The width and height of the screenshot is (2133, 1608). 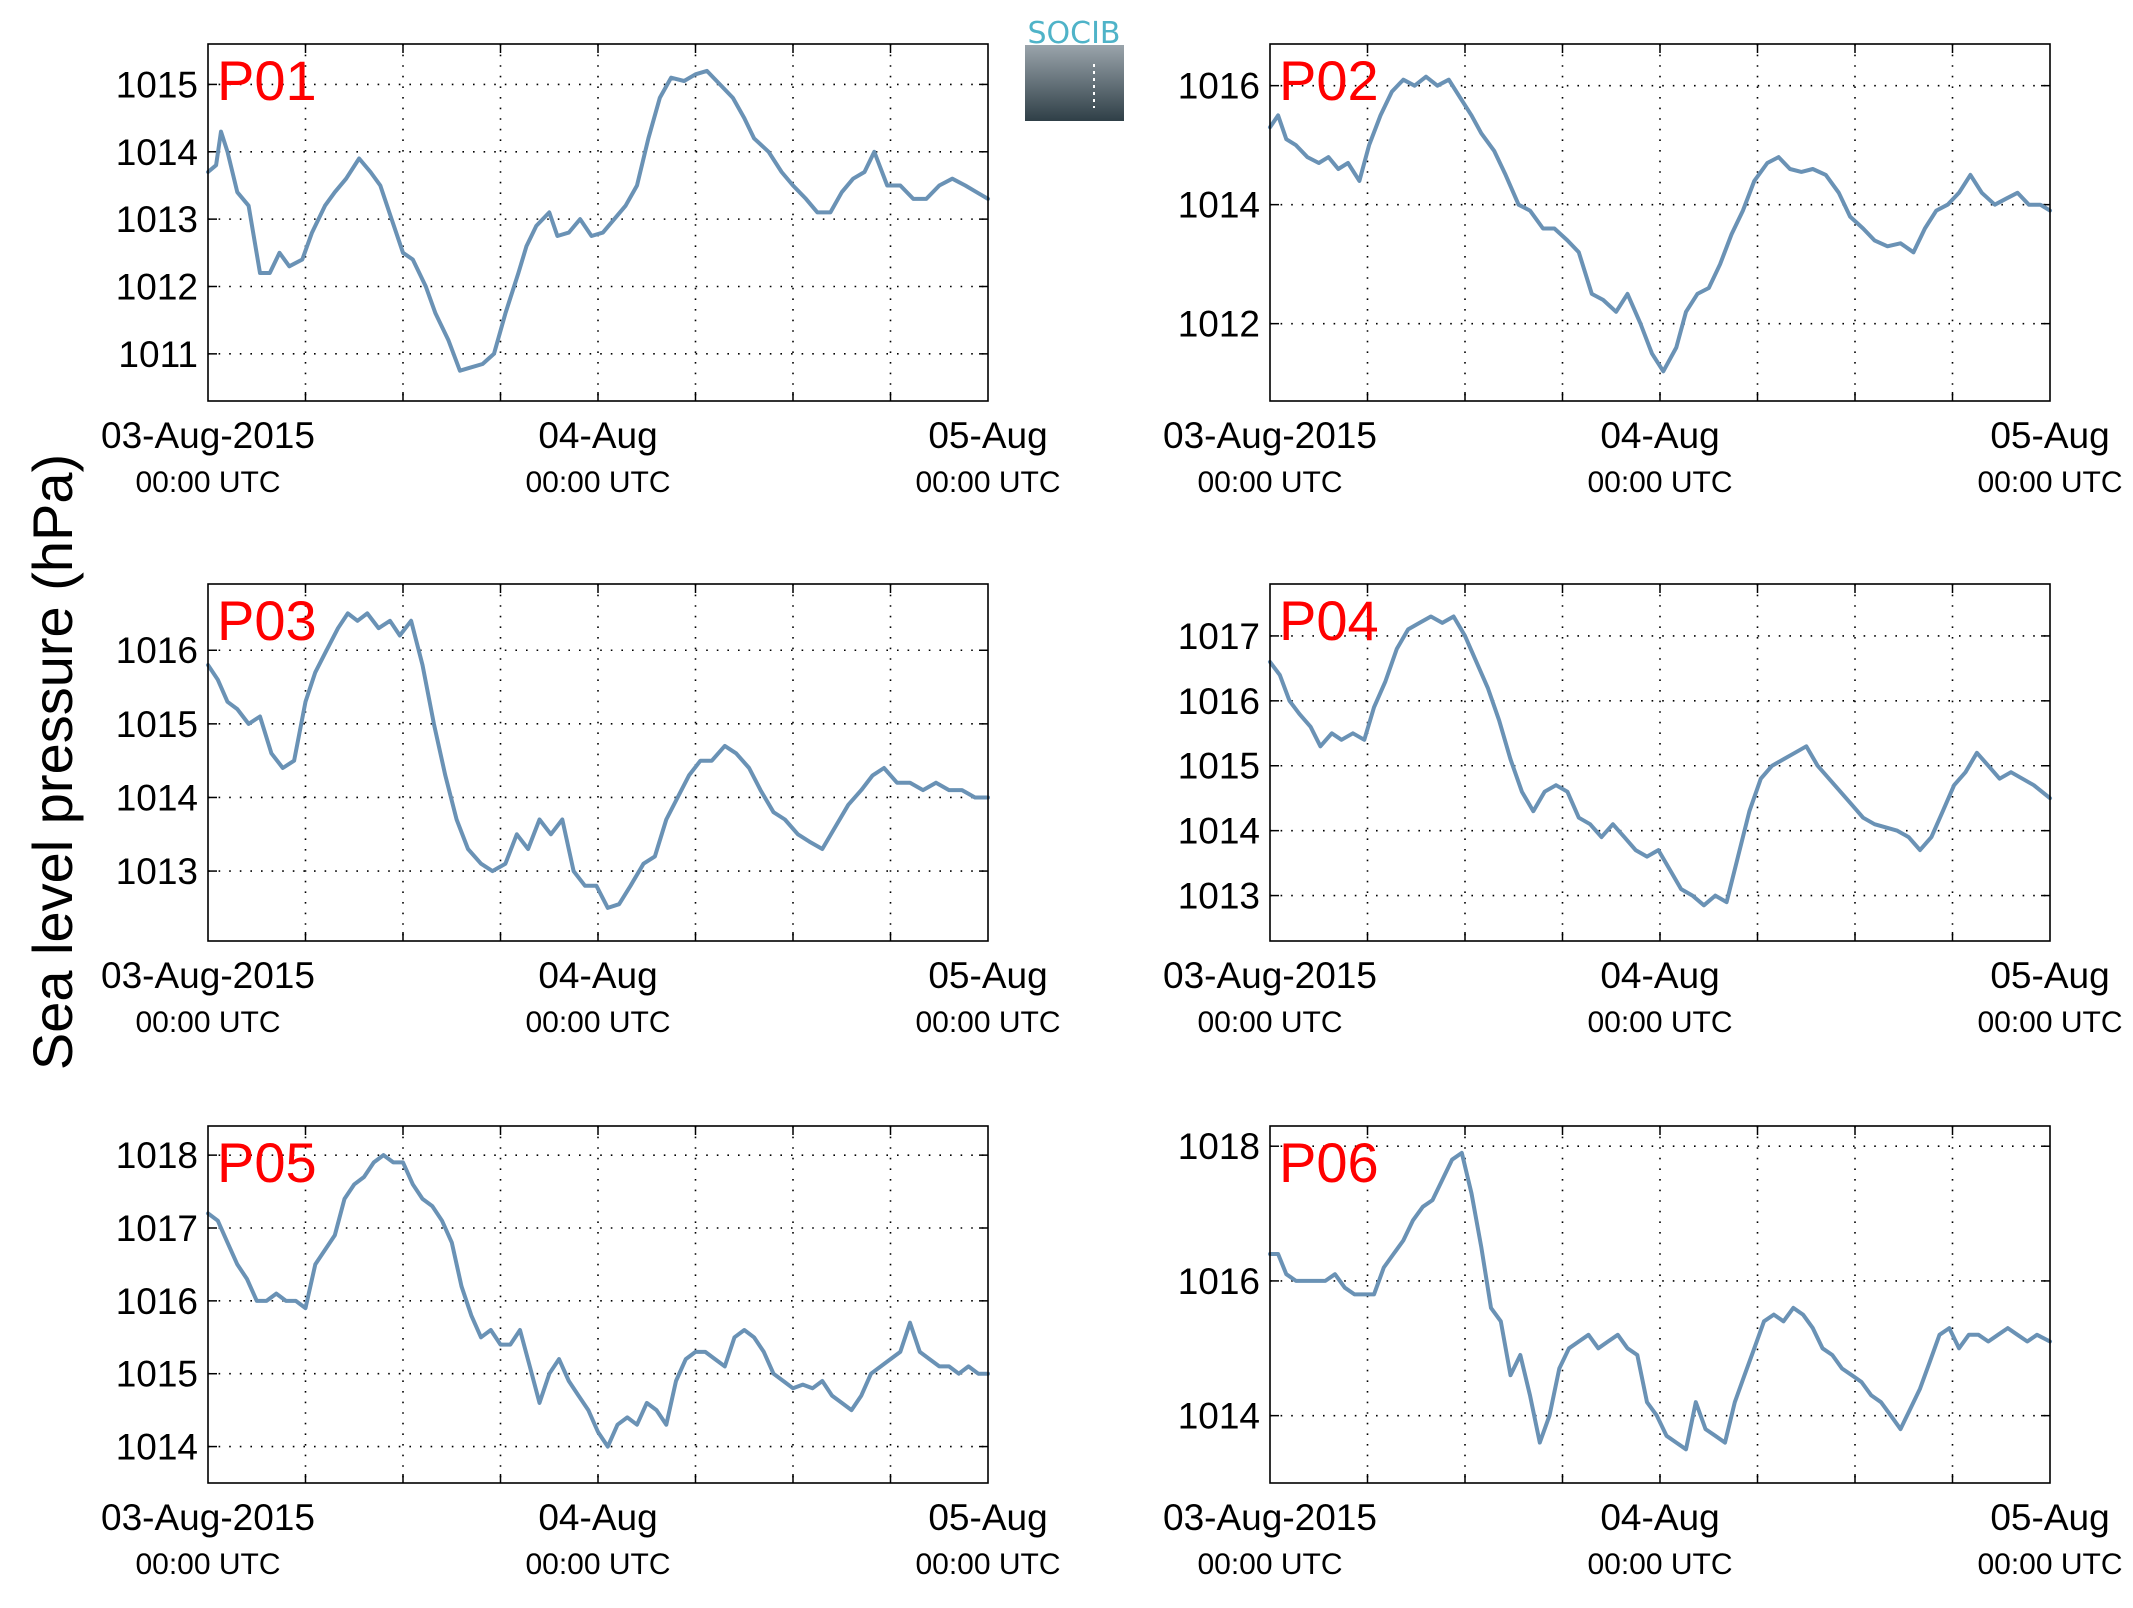 What do you see at coordinates (1074, 68) in the screenshot?
I see `socib-logo: SOCIB` at bounding box center [1074, 68].